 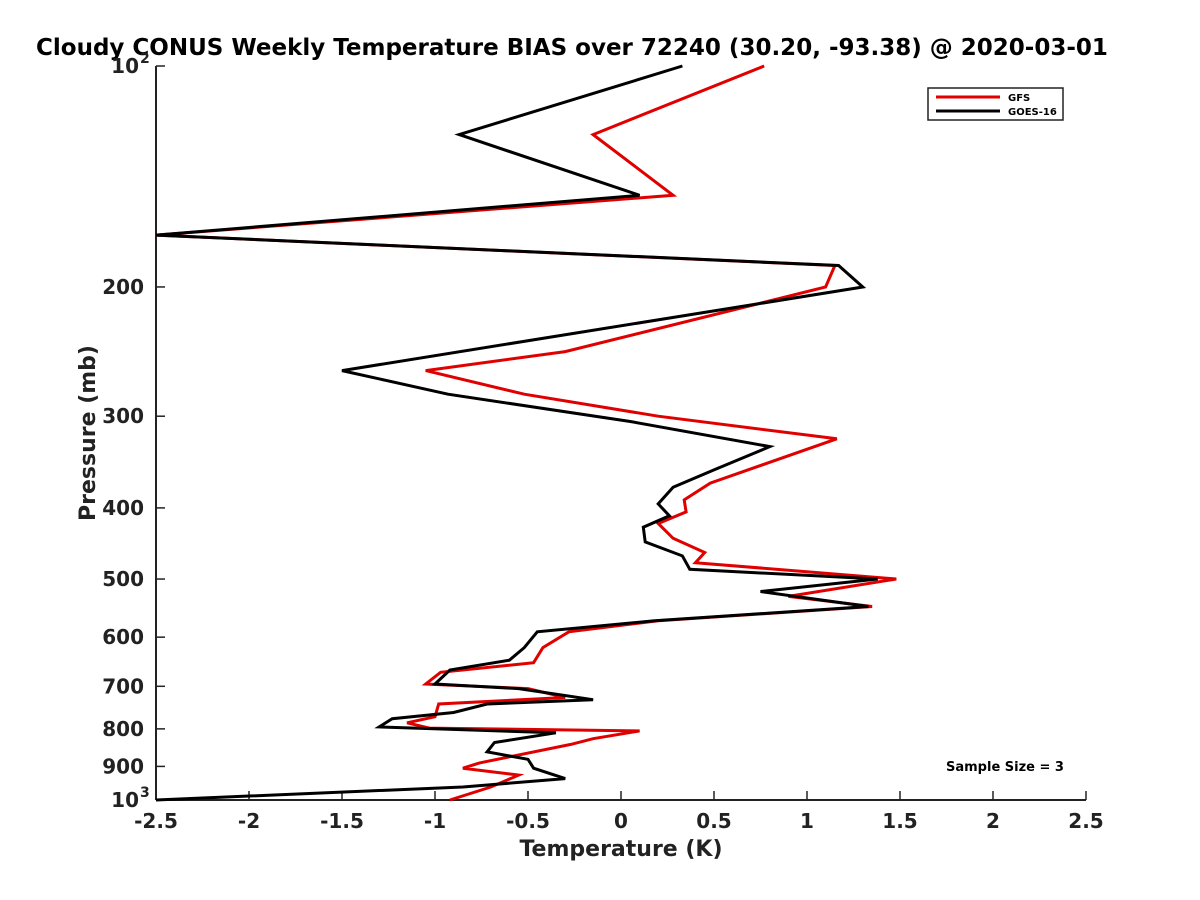 What do you see at coordinates (435, 821) in the screenshot?
I see `x-tick-label: -1` at bounding box center [435, 821].